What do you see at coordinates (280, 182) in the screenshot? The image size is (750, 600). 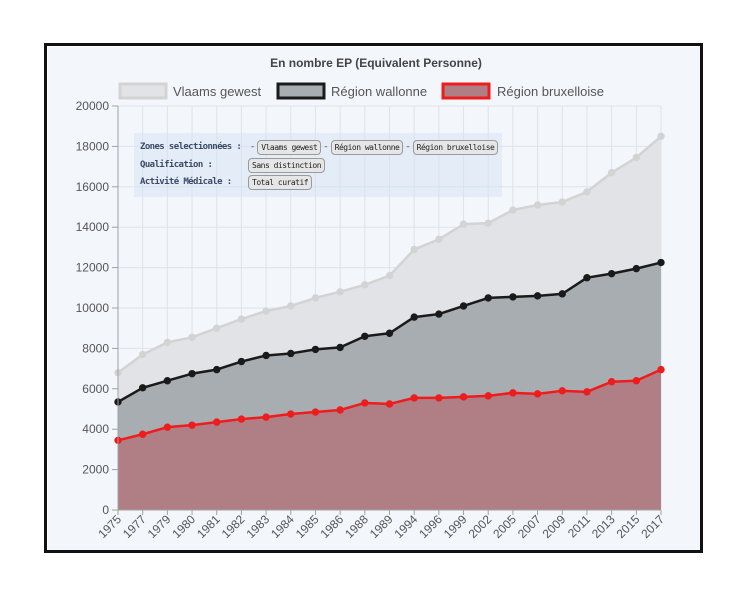 I see `chip-total-curatif: Total curatif` at bounding box center [280, 182].